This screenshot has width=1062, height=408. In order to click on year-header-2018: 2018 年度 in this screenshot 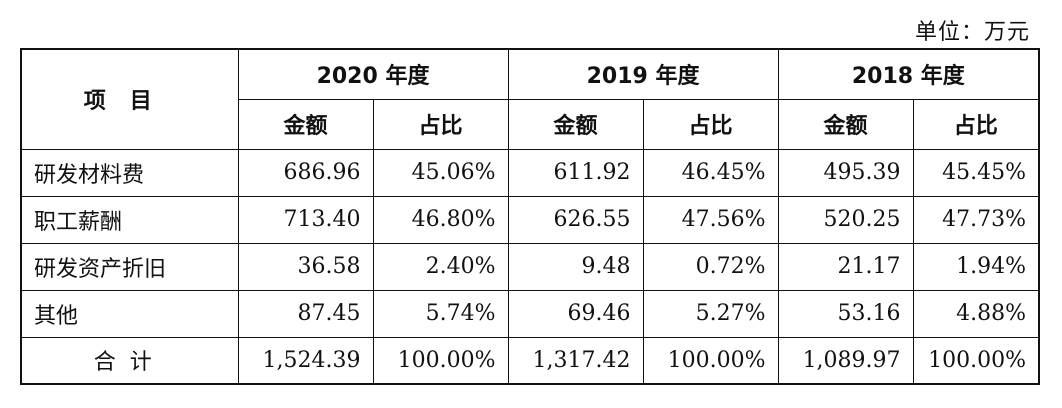, I will do `click(908, 74)`.